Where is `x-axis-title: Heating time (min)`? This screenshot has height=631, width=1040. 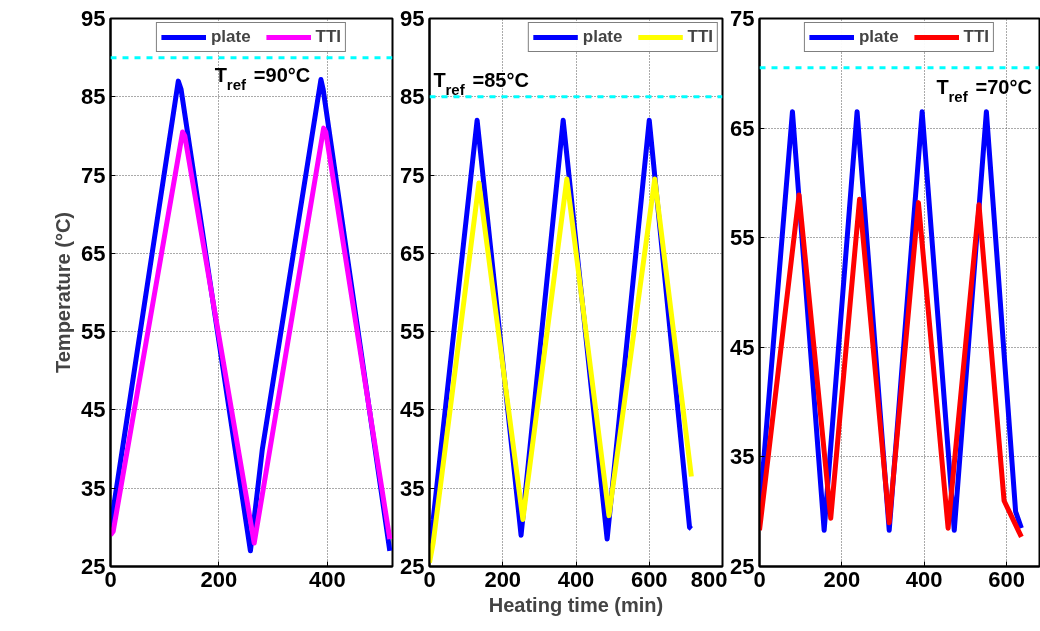 x-axis-title: Heating time (min) is located at coordinates (576, 604).